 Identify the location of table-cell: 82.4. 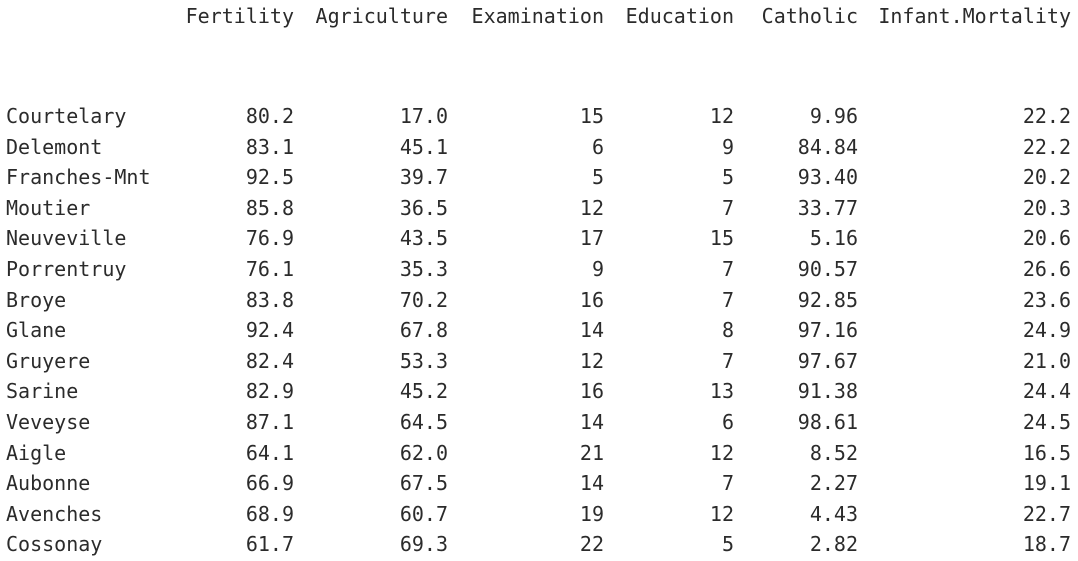
(269, 360).